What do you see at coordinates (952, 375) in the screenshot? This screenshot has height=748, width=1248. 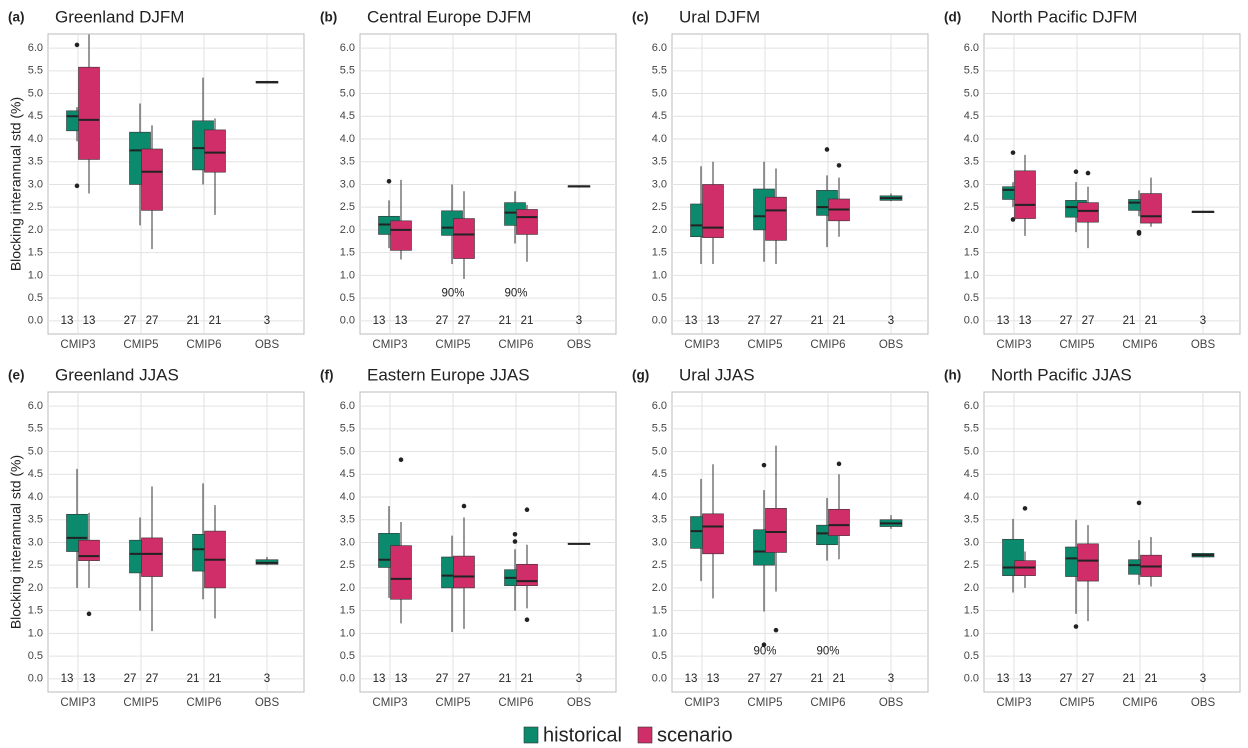 I see `panel-label: (h)` at bounding box center [952, 375].